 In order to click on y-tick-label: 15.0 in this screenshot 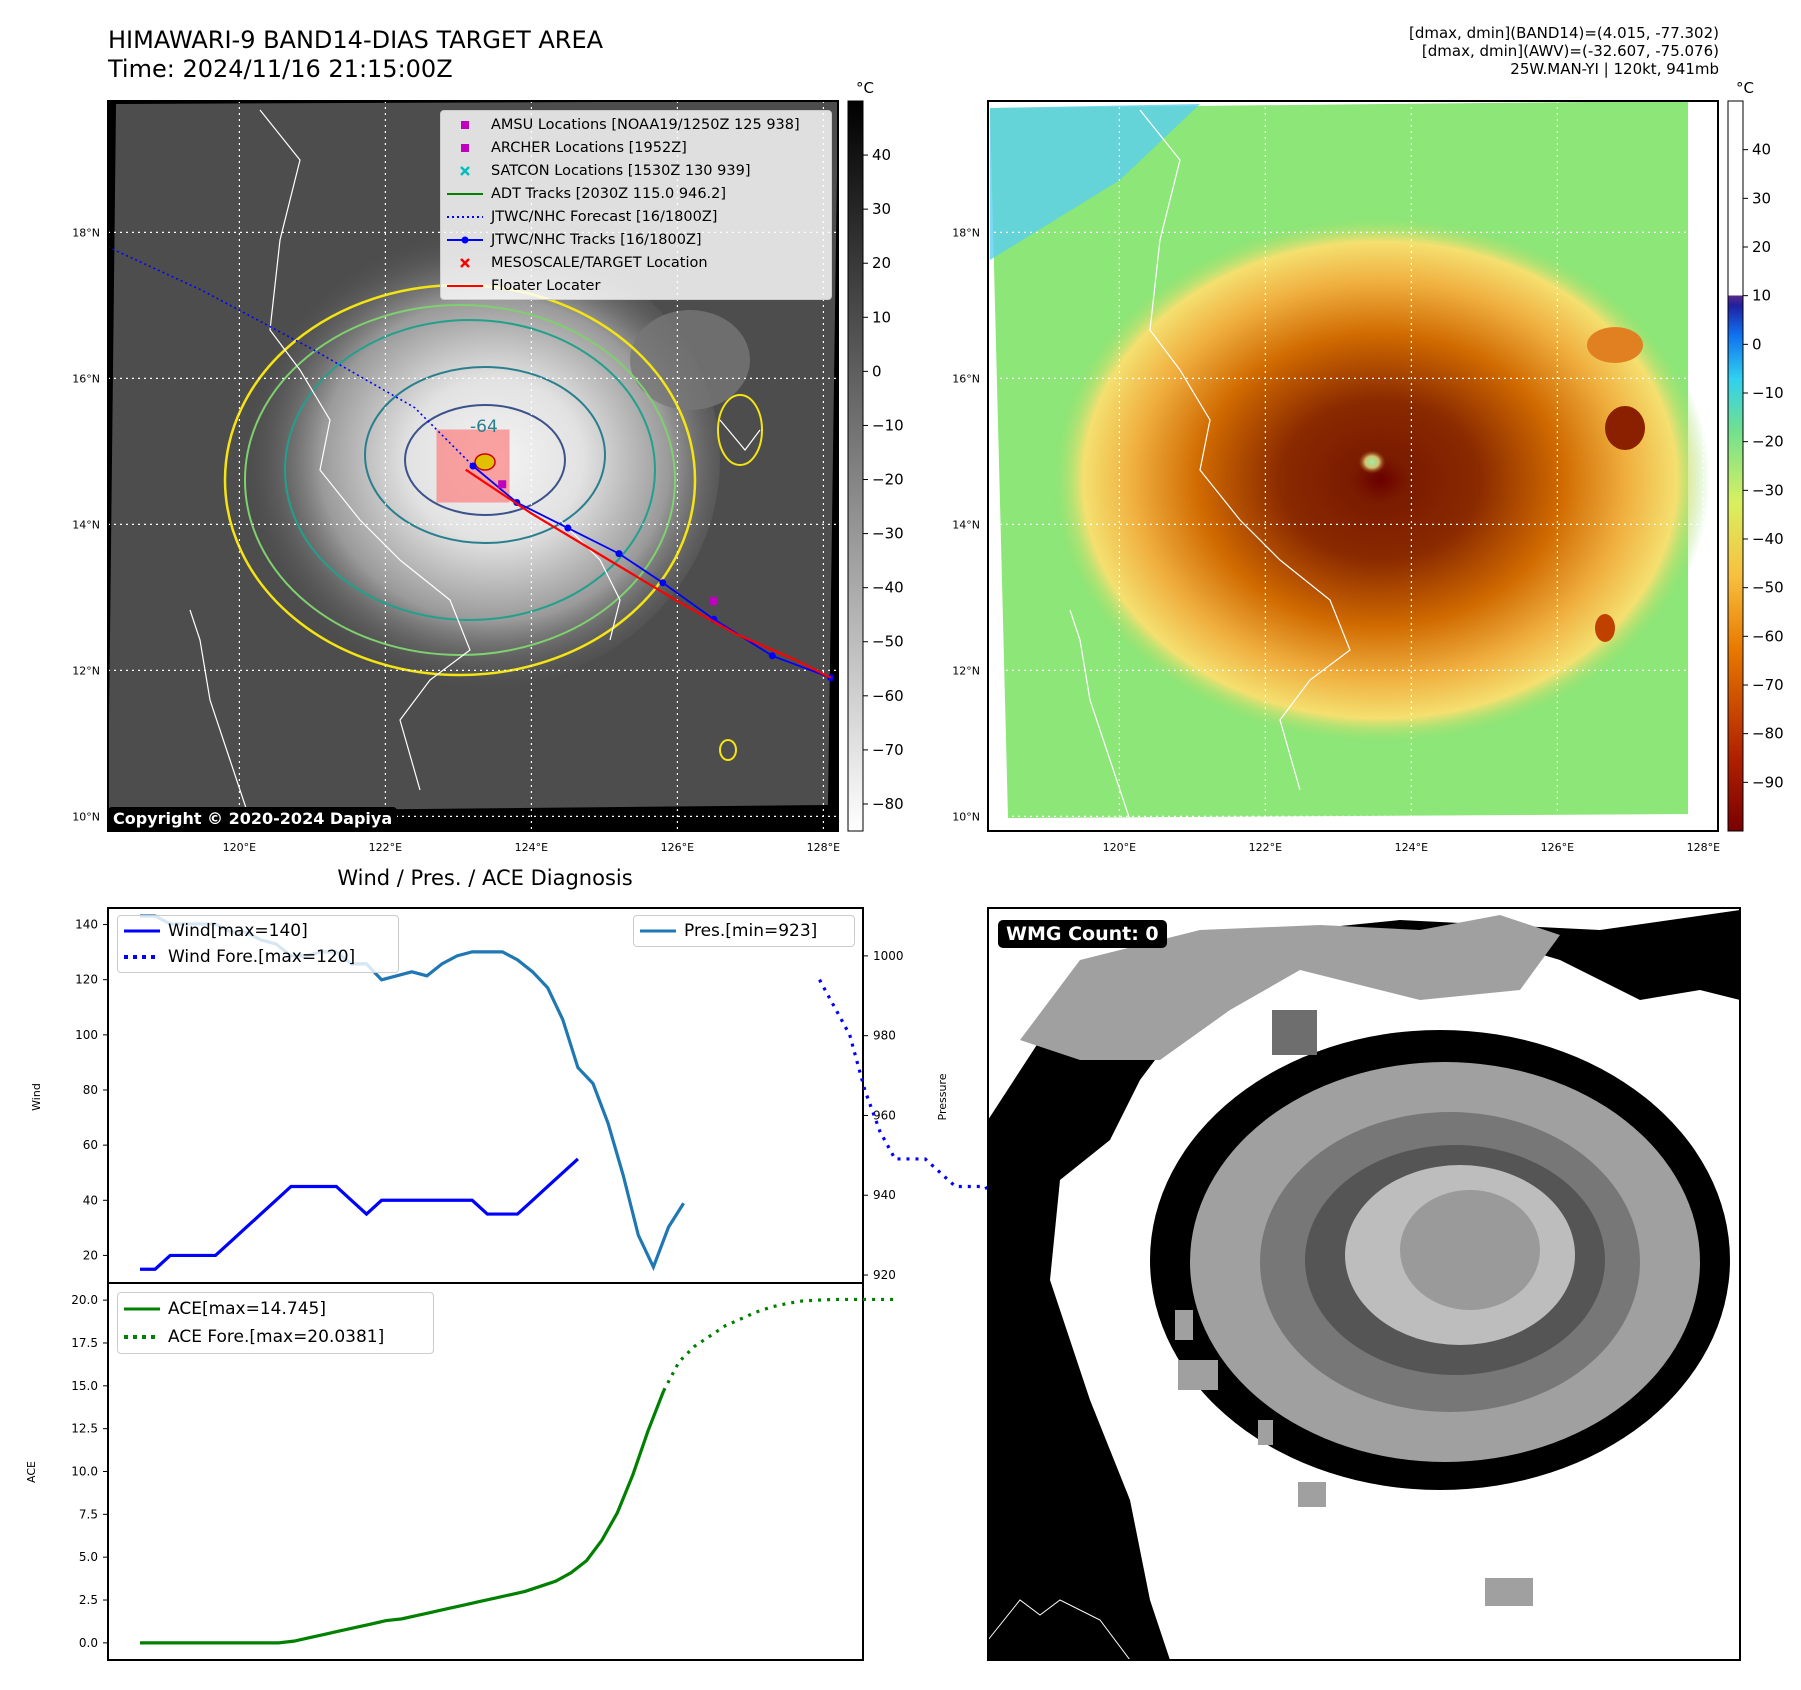, I will do `click(84, 1386)`.